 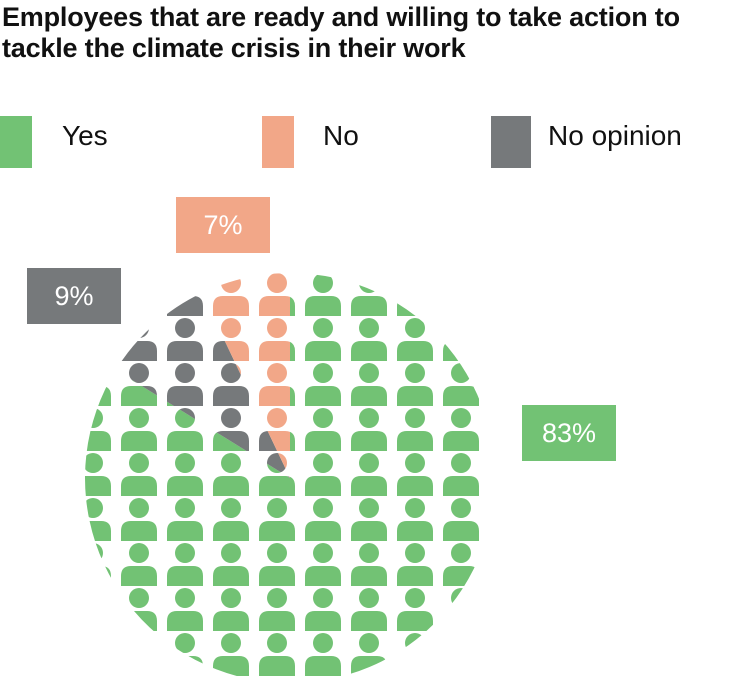 What do you see at coordinates (85, 135) in the screenshot?
I see `legend-label-yes: Yes` at bounding box center [85, 135].